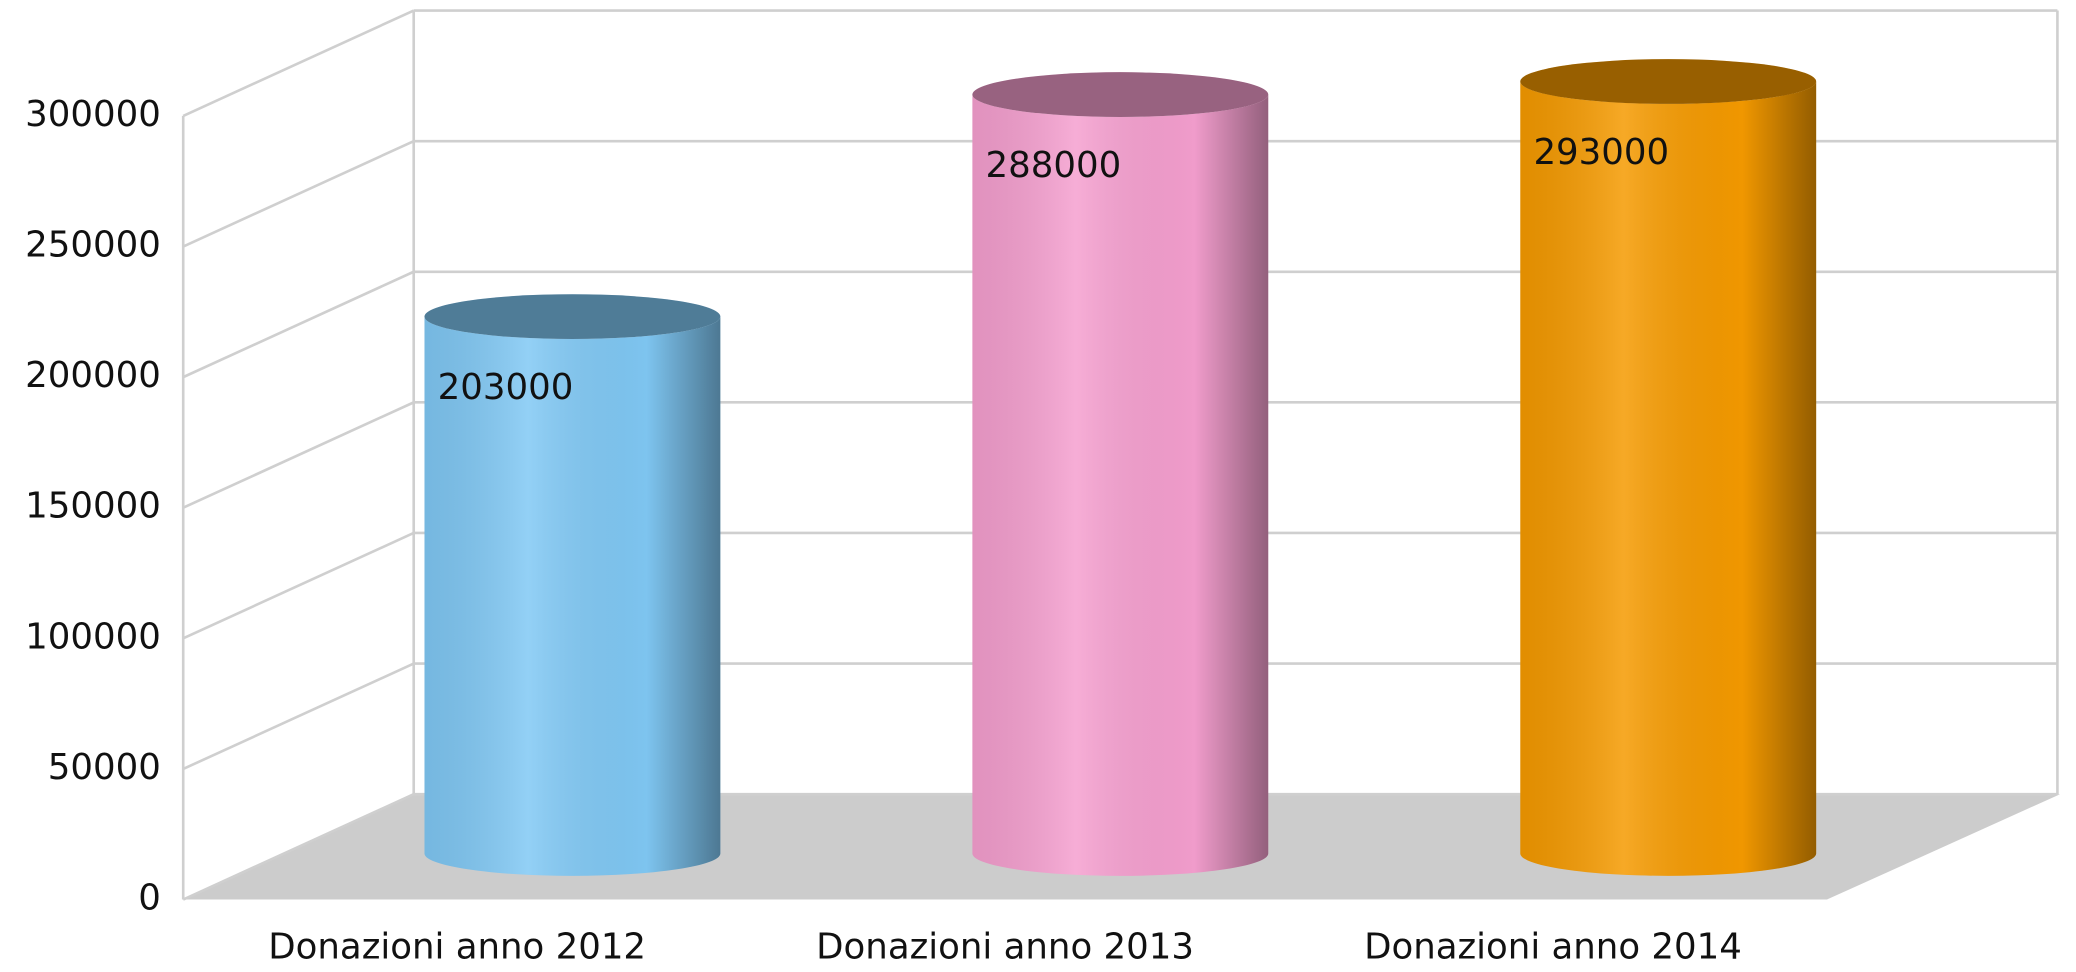 The image size is (2076, 972). I want to click on y-tick-label: 150000, so click(93, 506).